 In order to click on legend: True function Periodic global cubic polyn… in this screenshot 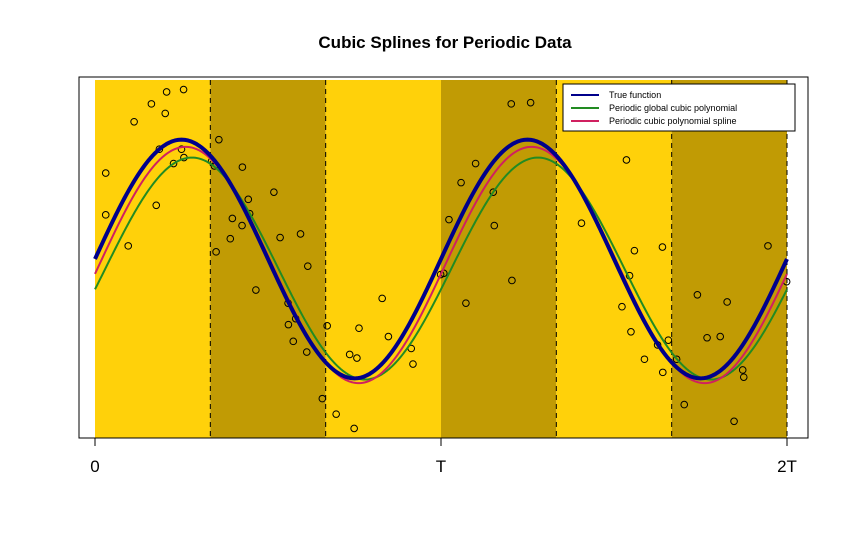, I will do `click(679, 107)`.